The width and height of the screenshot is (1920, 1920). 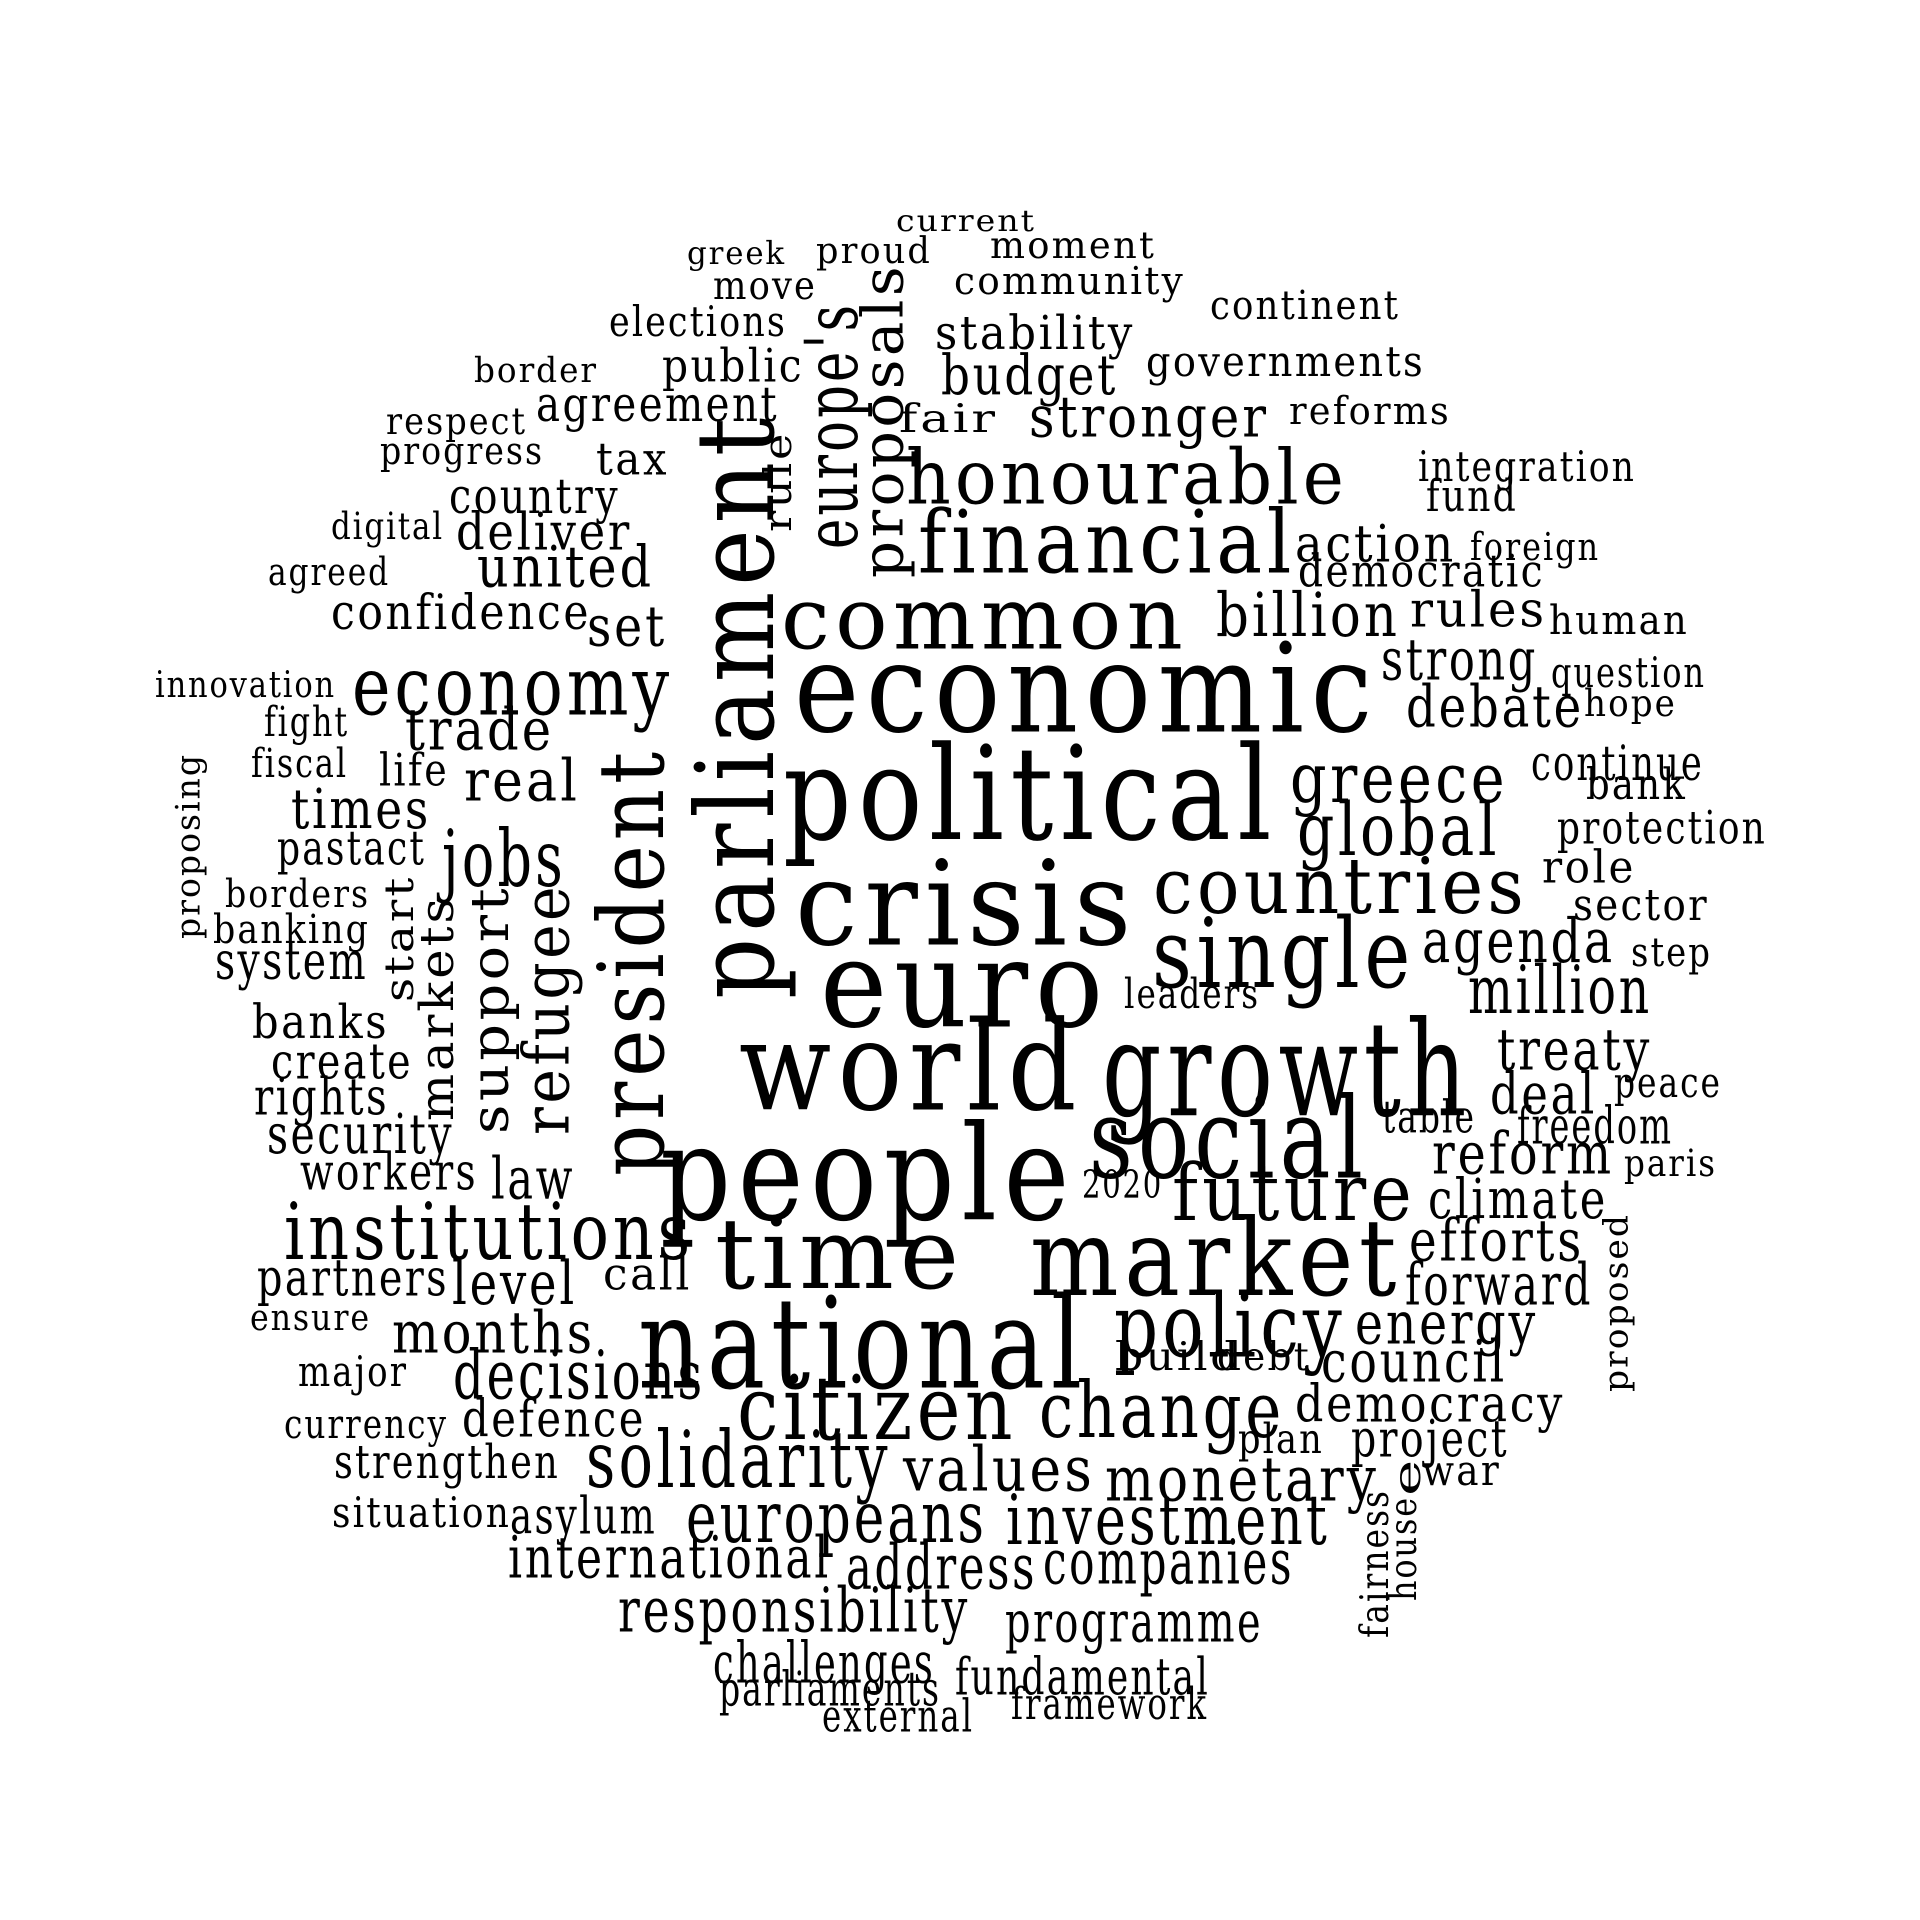 I want to click on word-greek: greek, so click(x=736, y=254).